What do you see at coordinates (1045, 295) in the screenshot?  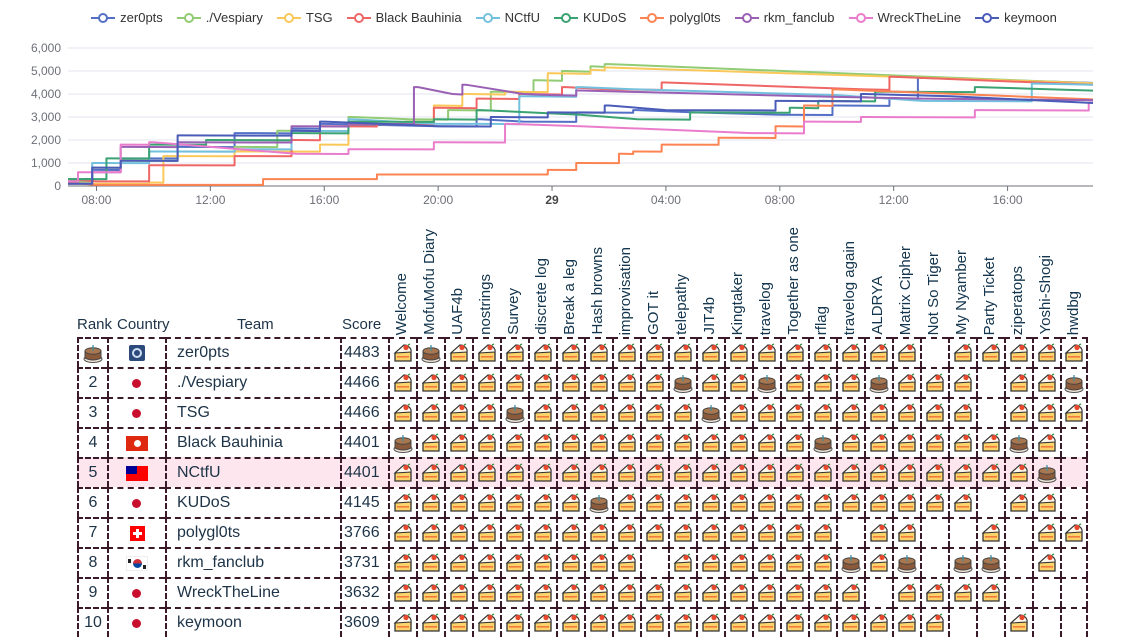 I see `challenge-name: Yoshi-Shogi` at bounding box center [1045, 295].